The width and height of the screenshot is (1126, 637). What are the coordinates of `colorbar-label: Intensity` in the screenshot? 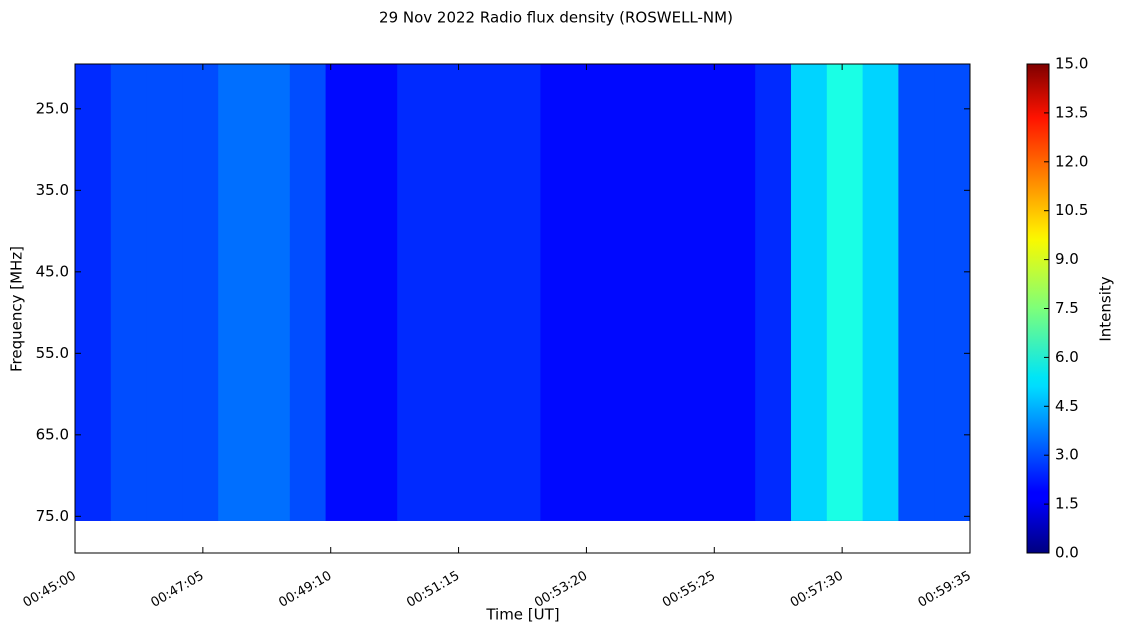 It's located at (1106, 308).